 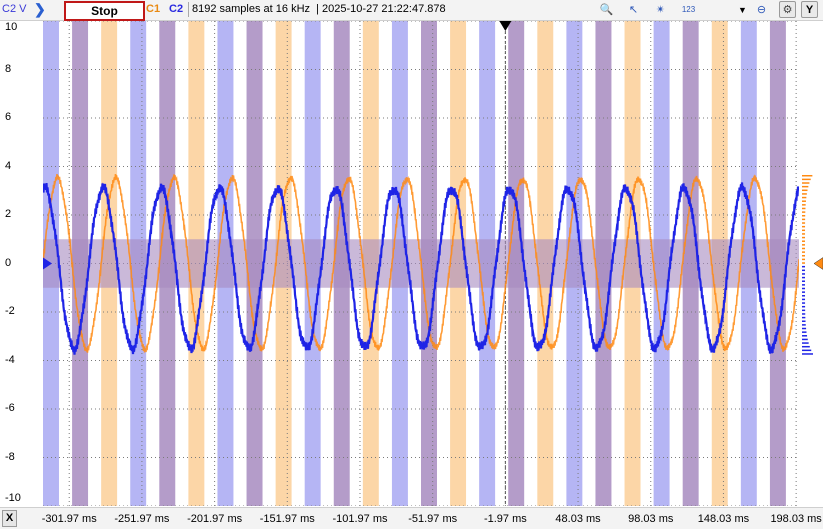 What do you see at coordinates (505, 26) in the screenshot?
I see `trigger-marker` at bounding box center [505, 26].